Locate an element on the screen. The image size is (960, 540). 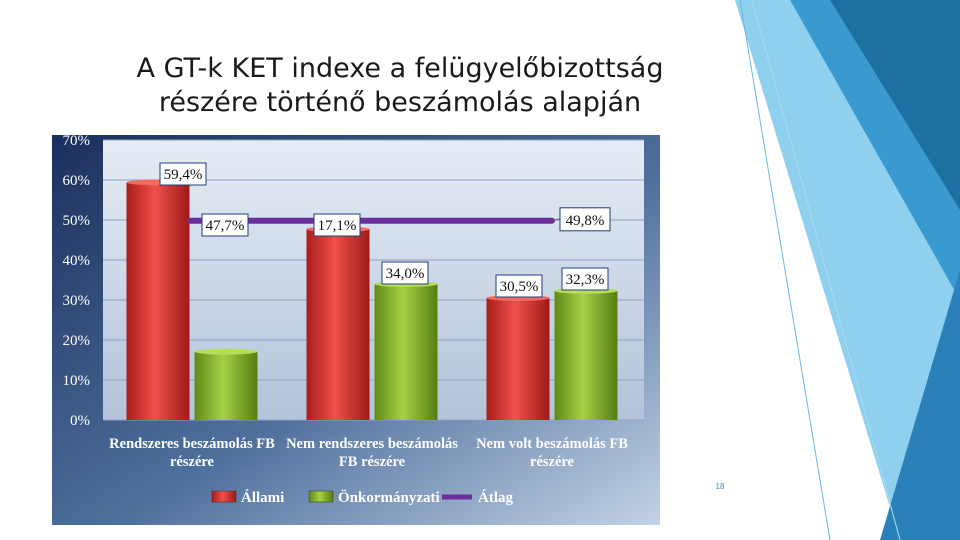
average-label: 49,8% is located at coordinates (585, 221).